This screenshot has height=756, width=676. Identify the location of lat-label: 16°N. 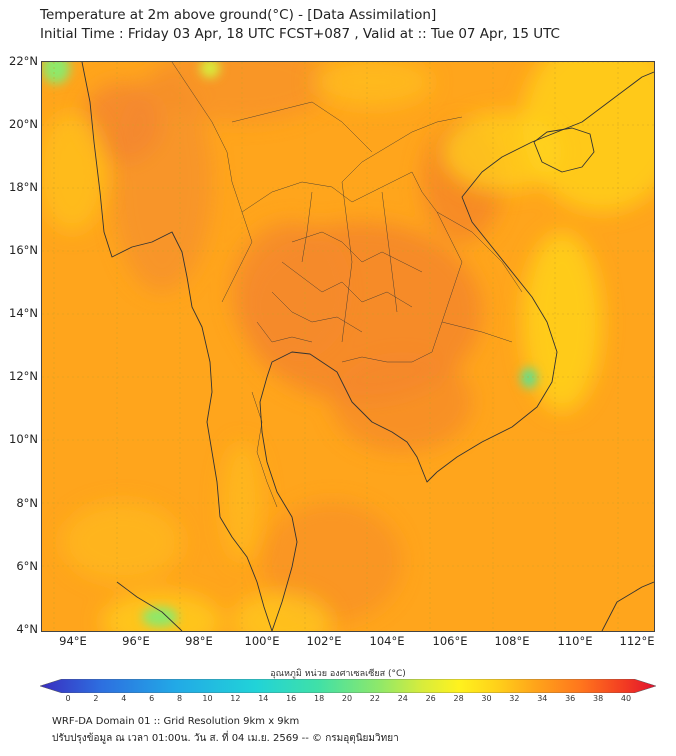
(23, 250).